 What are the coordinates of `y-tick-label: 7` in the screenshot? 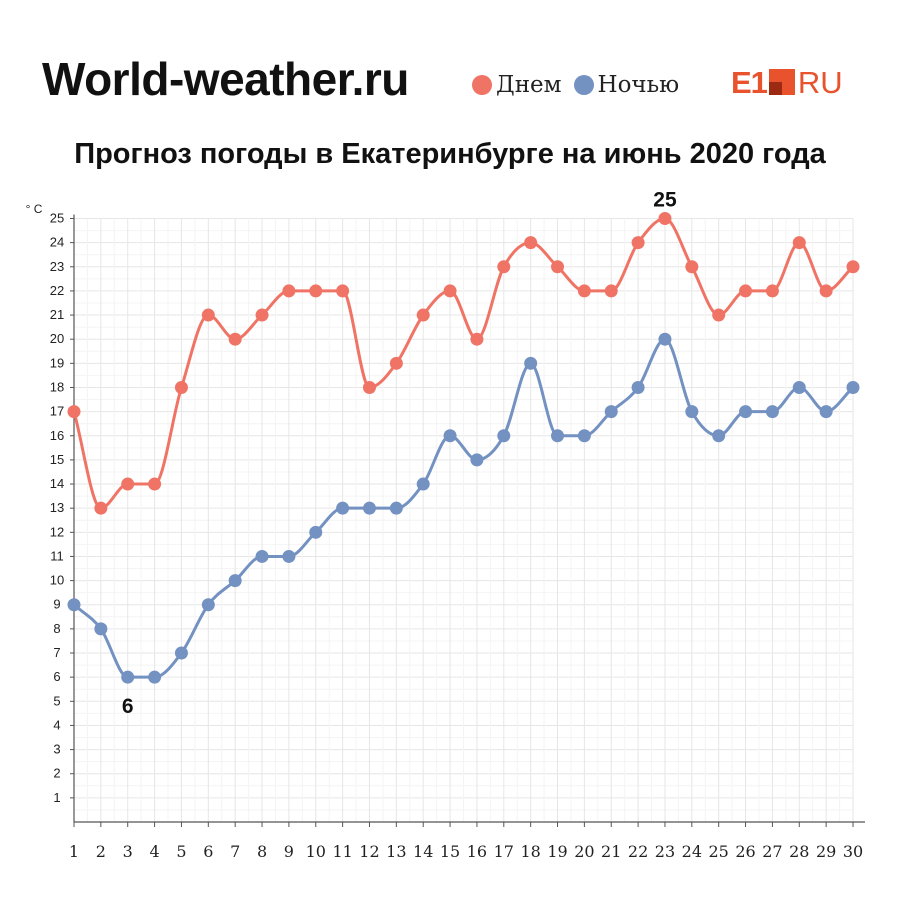 It's located at (56, 652).